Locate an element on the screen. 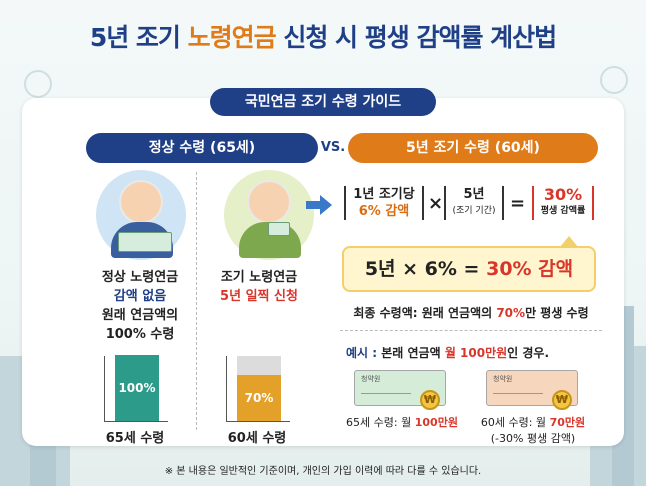 The width and height of the screenshot is (646, 486). section-divider is located at coordinates (471, 330).